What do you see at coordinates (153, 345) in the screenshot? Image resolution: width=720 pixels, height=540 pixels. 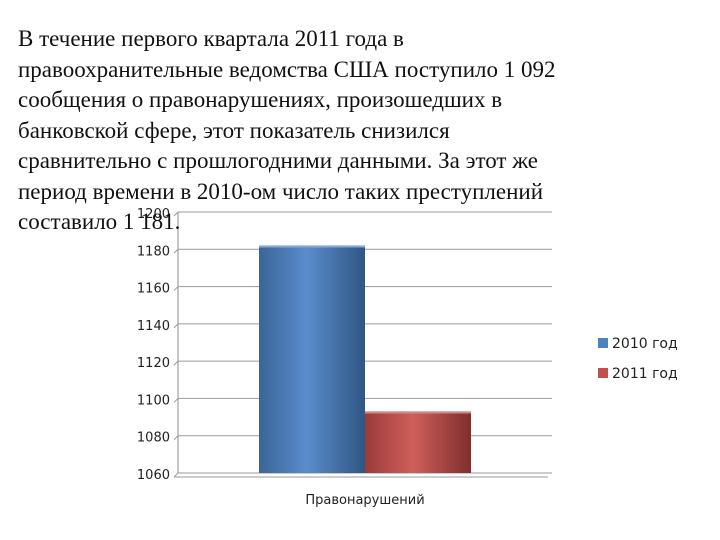 I see `y-axis-ticks: 1060 1080 1100 1120 1140 1160 1180 1200` at bounding box center [153, 345].